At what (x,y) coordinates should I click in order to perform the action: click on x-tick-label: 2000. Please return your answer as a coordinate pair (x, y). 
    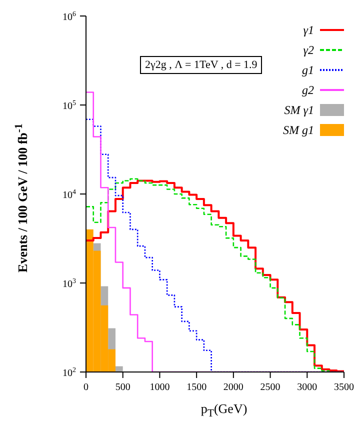
    Looking at the image, I should click on (233, 387).